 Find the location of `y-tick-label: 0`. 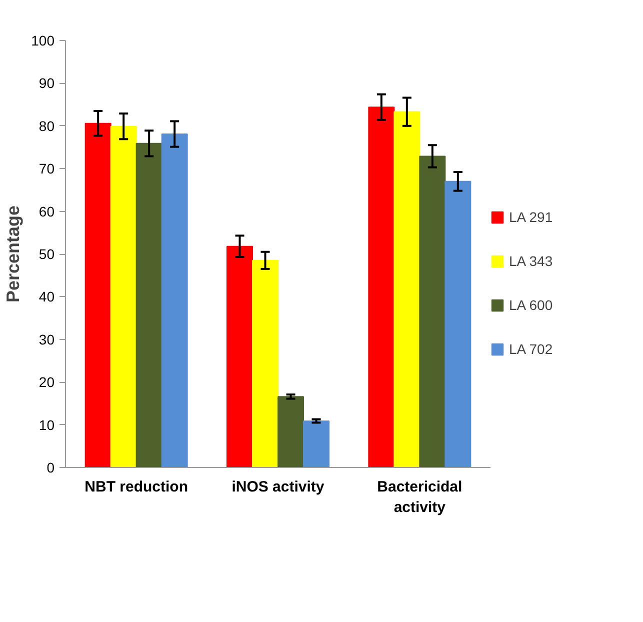

y-tick-label: 0 is located at coordinates (50, 468).